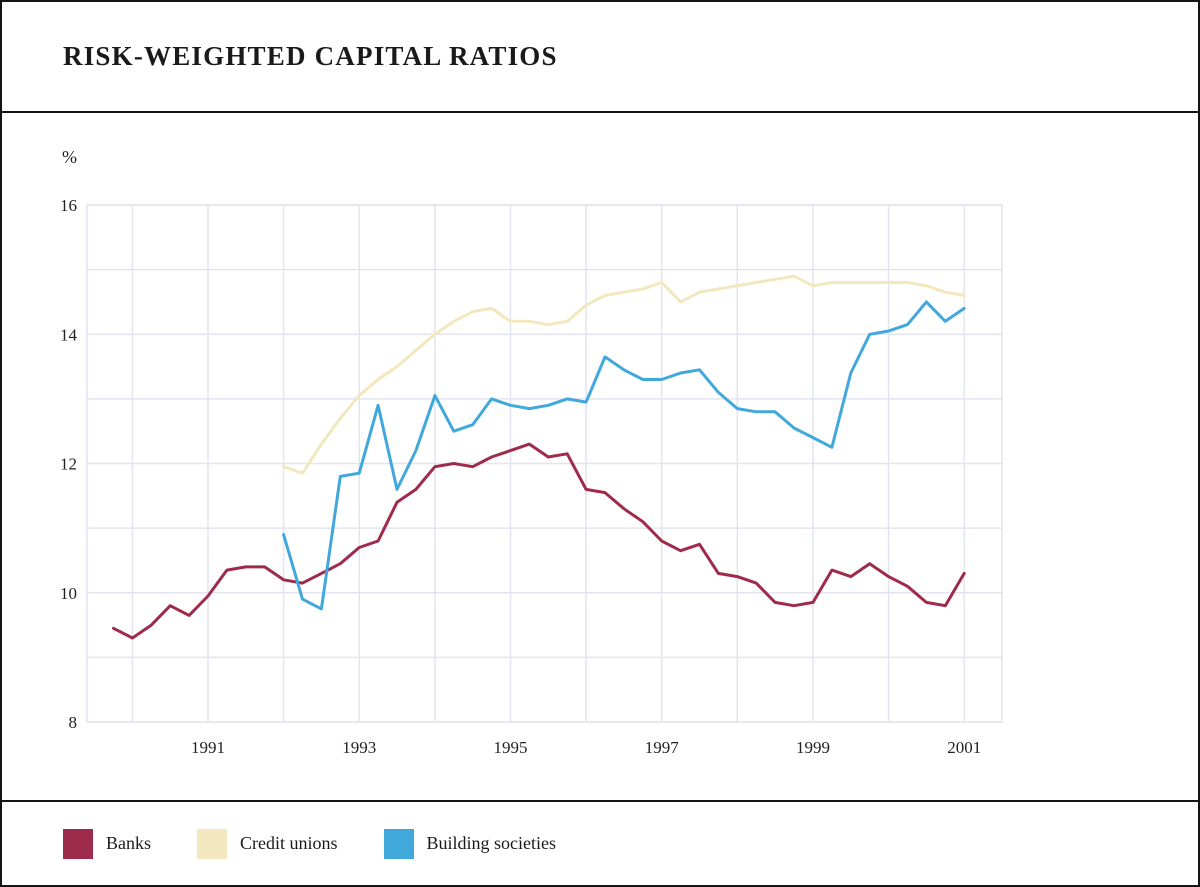 The height and width of the screenshot is (887, 1200). What do you see at coordinates (600, 57) in the screenshot?
I see `header: RISK-WEIGHTED CAPITAL RATIOS` at bounding box center [600, 57].